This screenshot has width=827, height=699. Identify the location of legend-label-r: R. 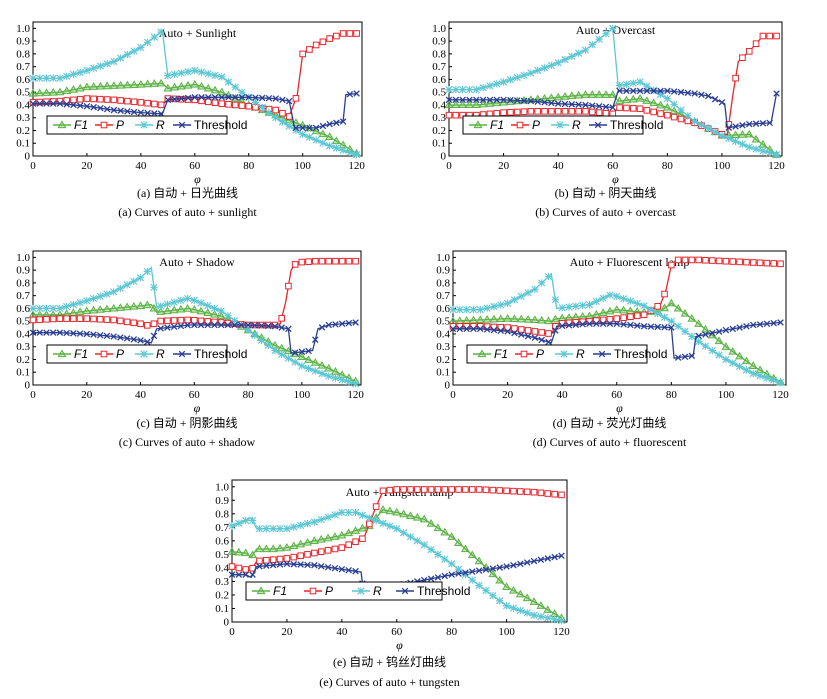
(576, 125).